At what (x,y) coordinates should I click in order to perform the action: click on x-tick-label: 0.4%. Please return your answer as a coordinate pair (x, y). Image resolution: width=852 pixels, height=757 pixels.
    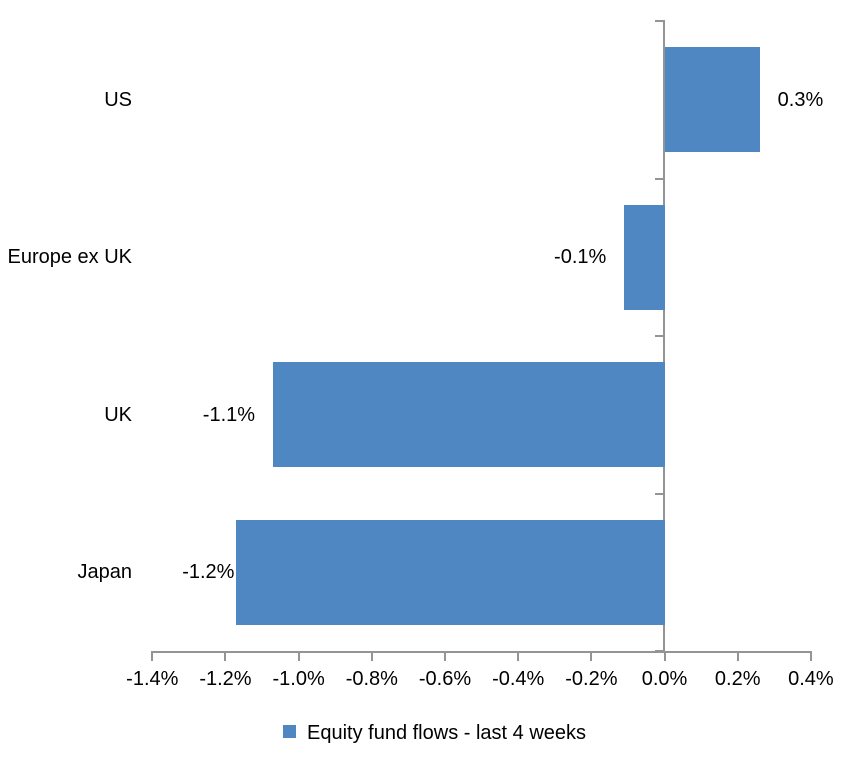
    Looking at the image, I should click on (811, 679).